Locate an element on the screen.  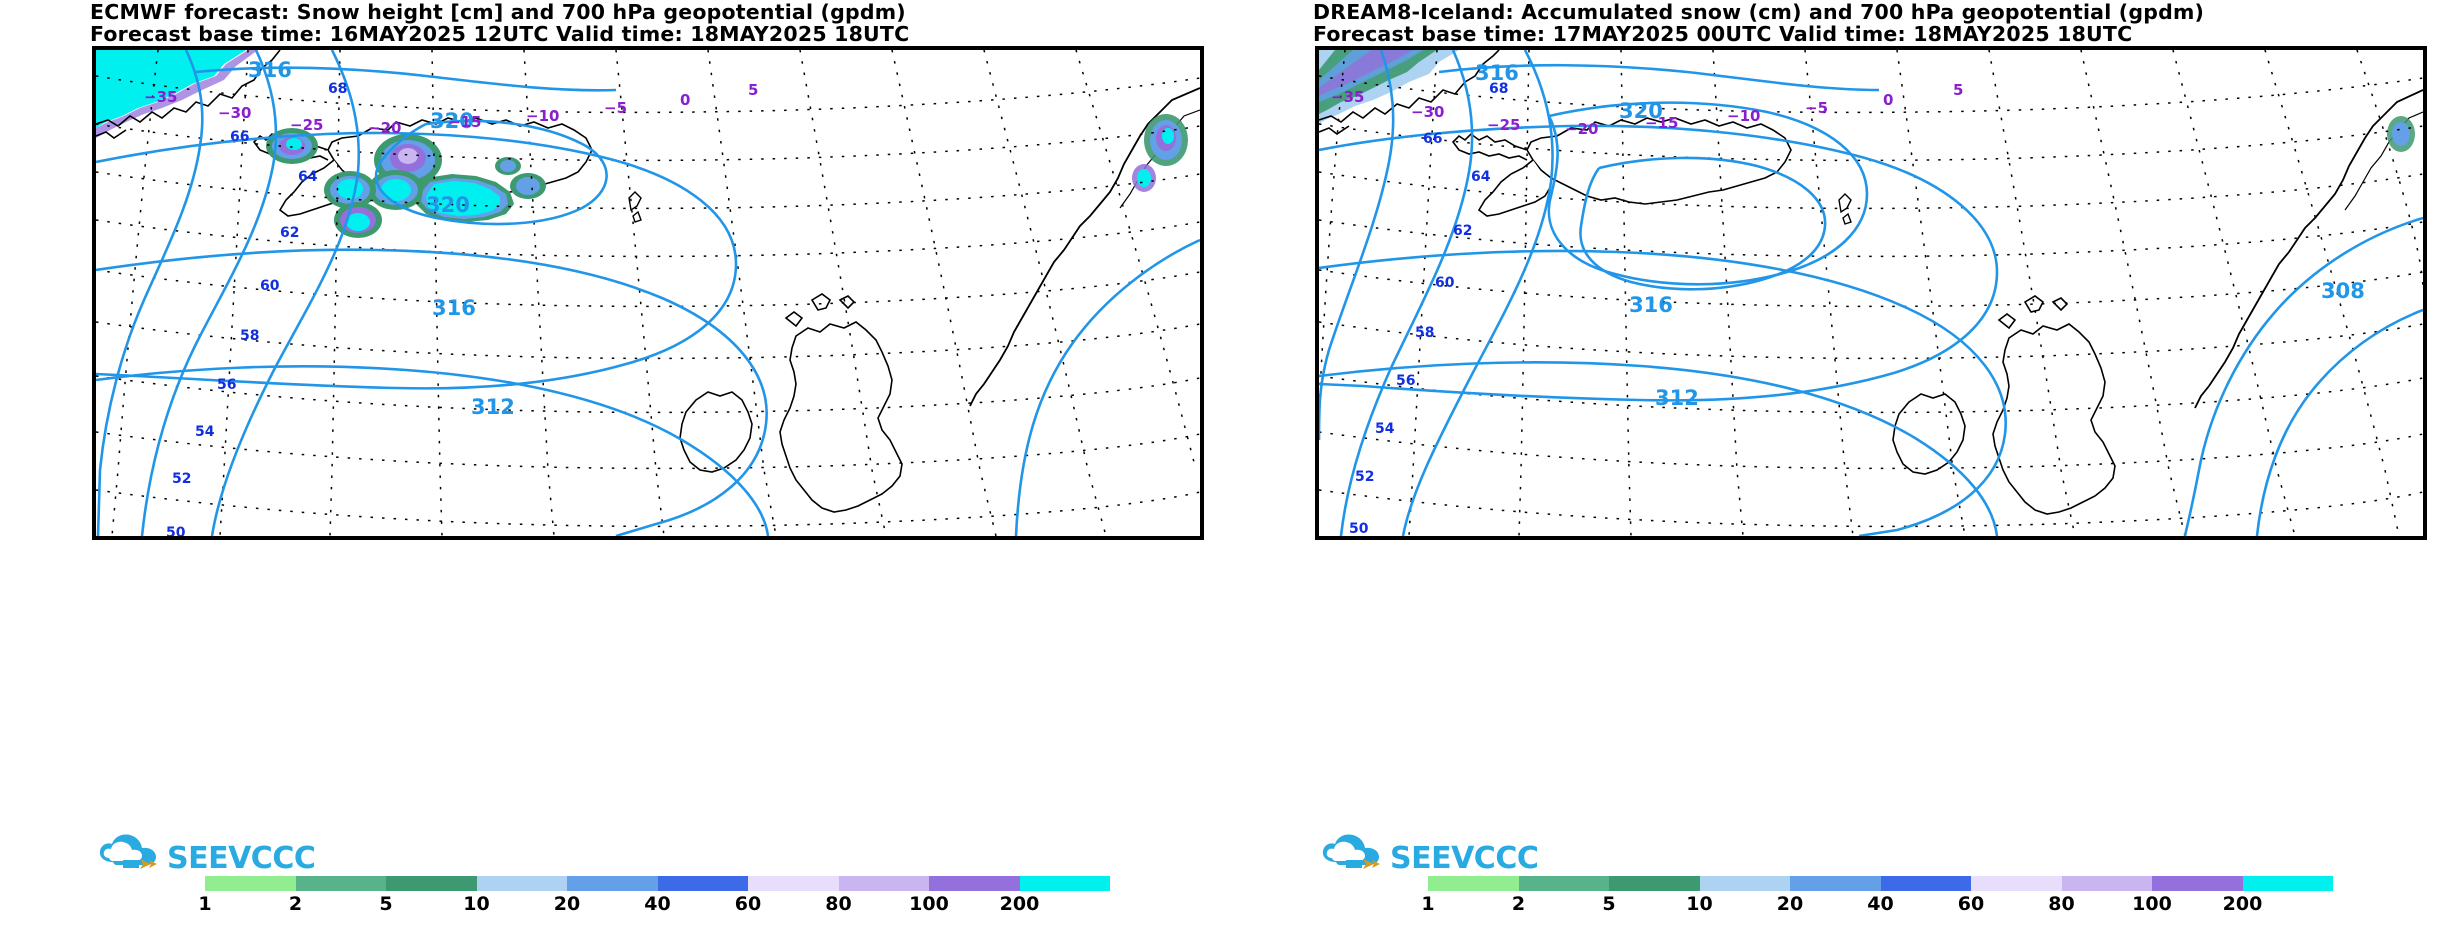
contour-label: 308 is located at coordinates (2343, 291).